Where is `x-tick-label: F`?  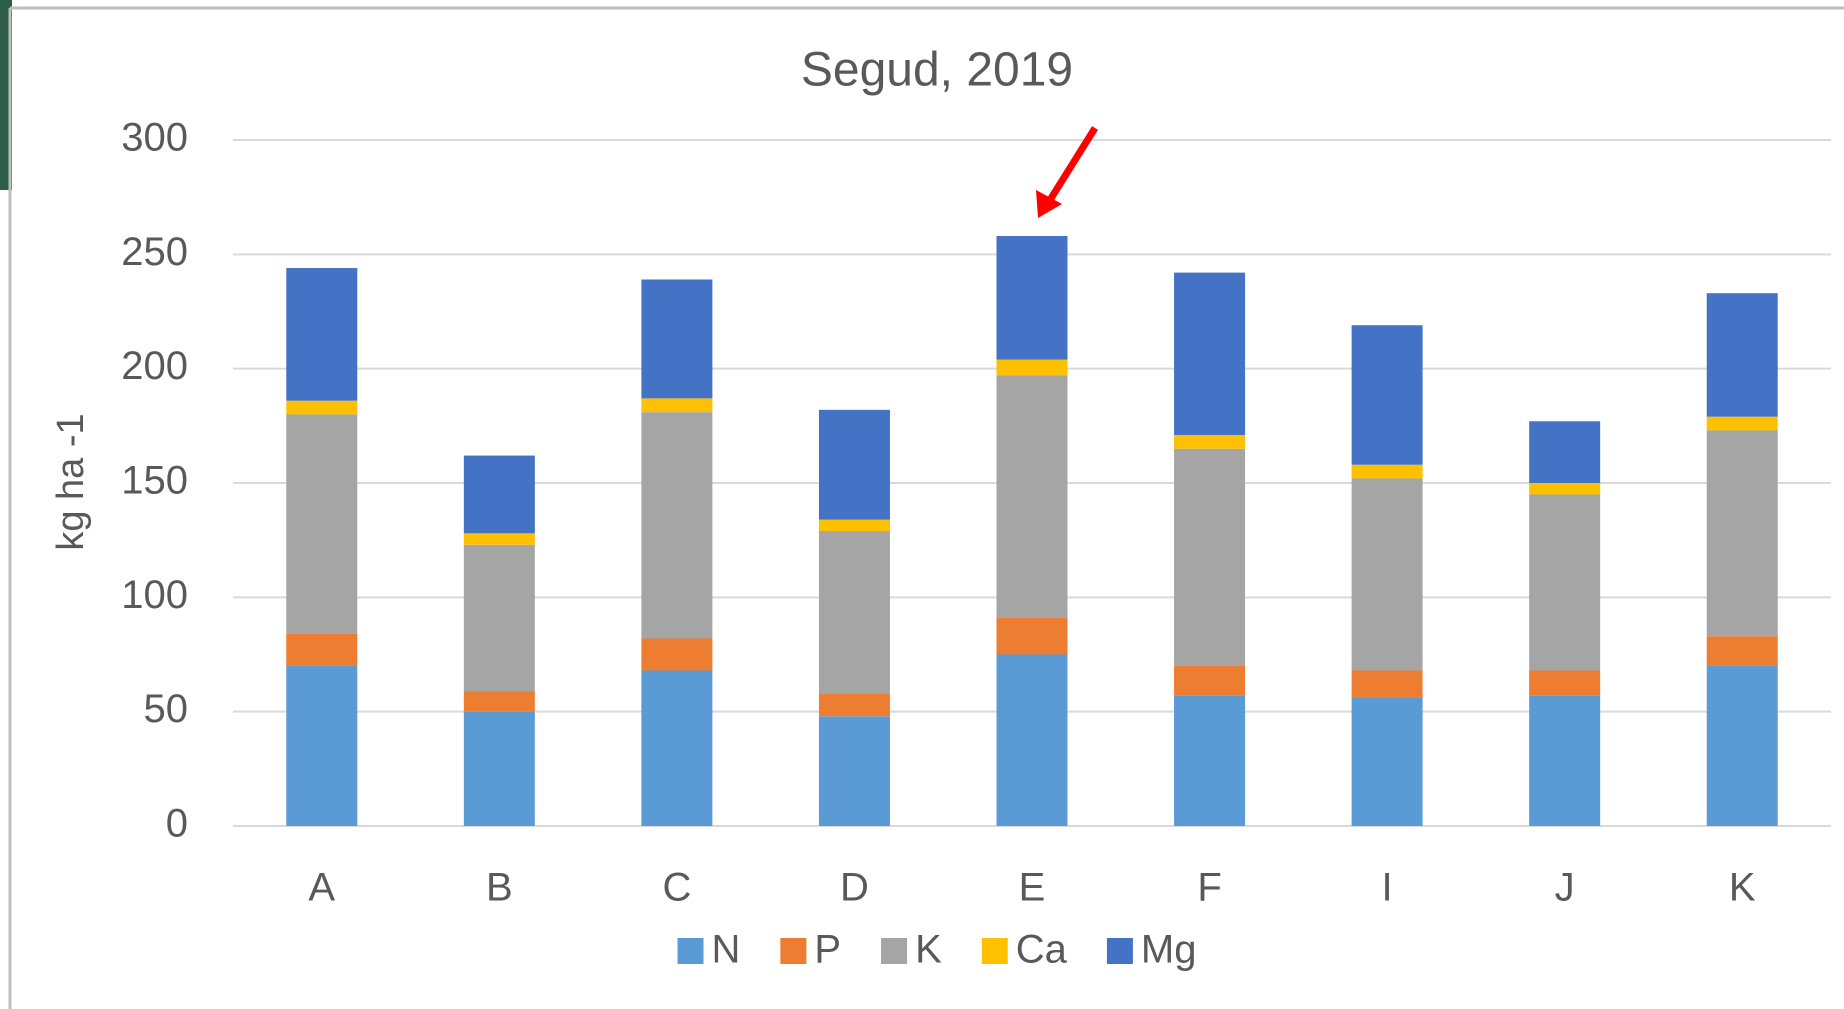
x-tick-label: F is located at coordinates (1209, 888).